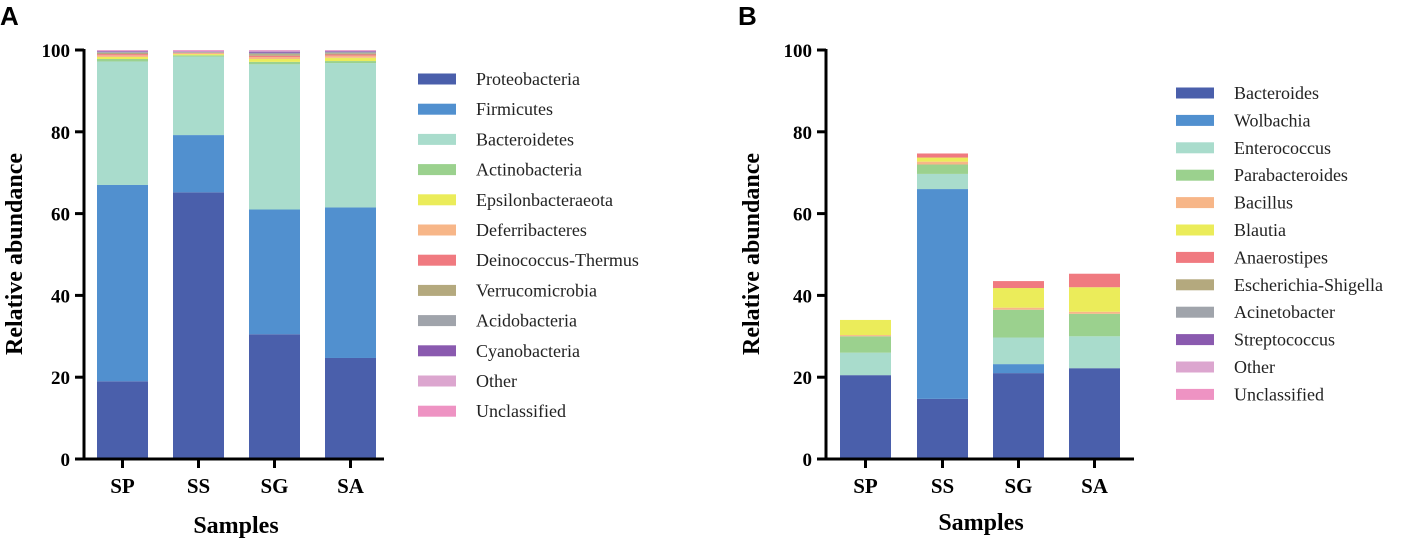  I want to click on bar-segment-ss-anaerostipes, so click(942, 155).